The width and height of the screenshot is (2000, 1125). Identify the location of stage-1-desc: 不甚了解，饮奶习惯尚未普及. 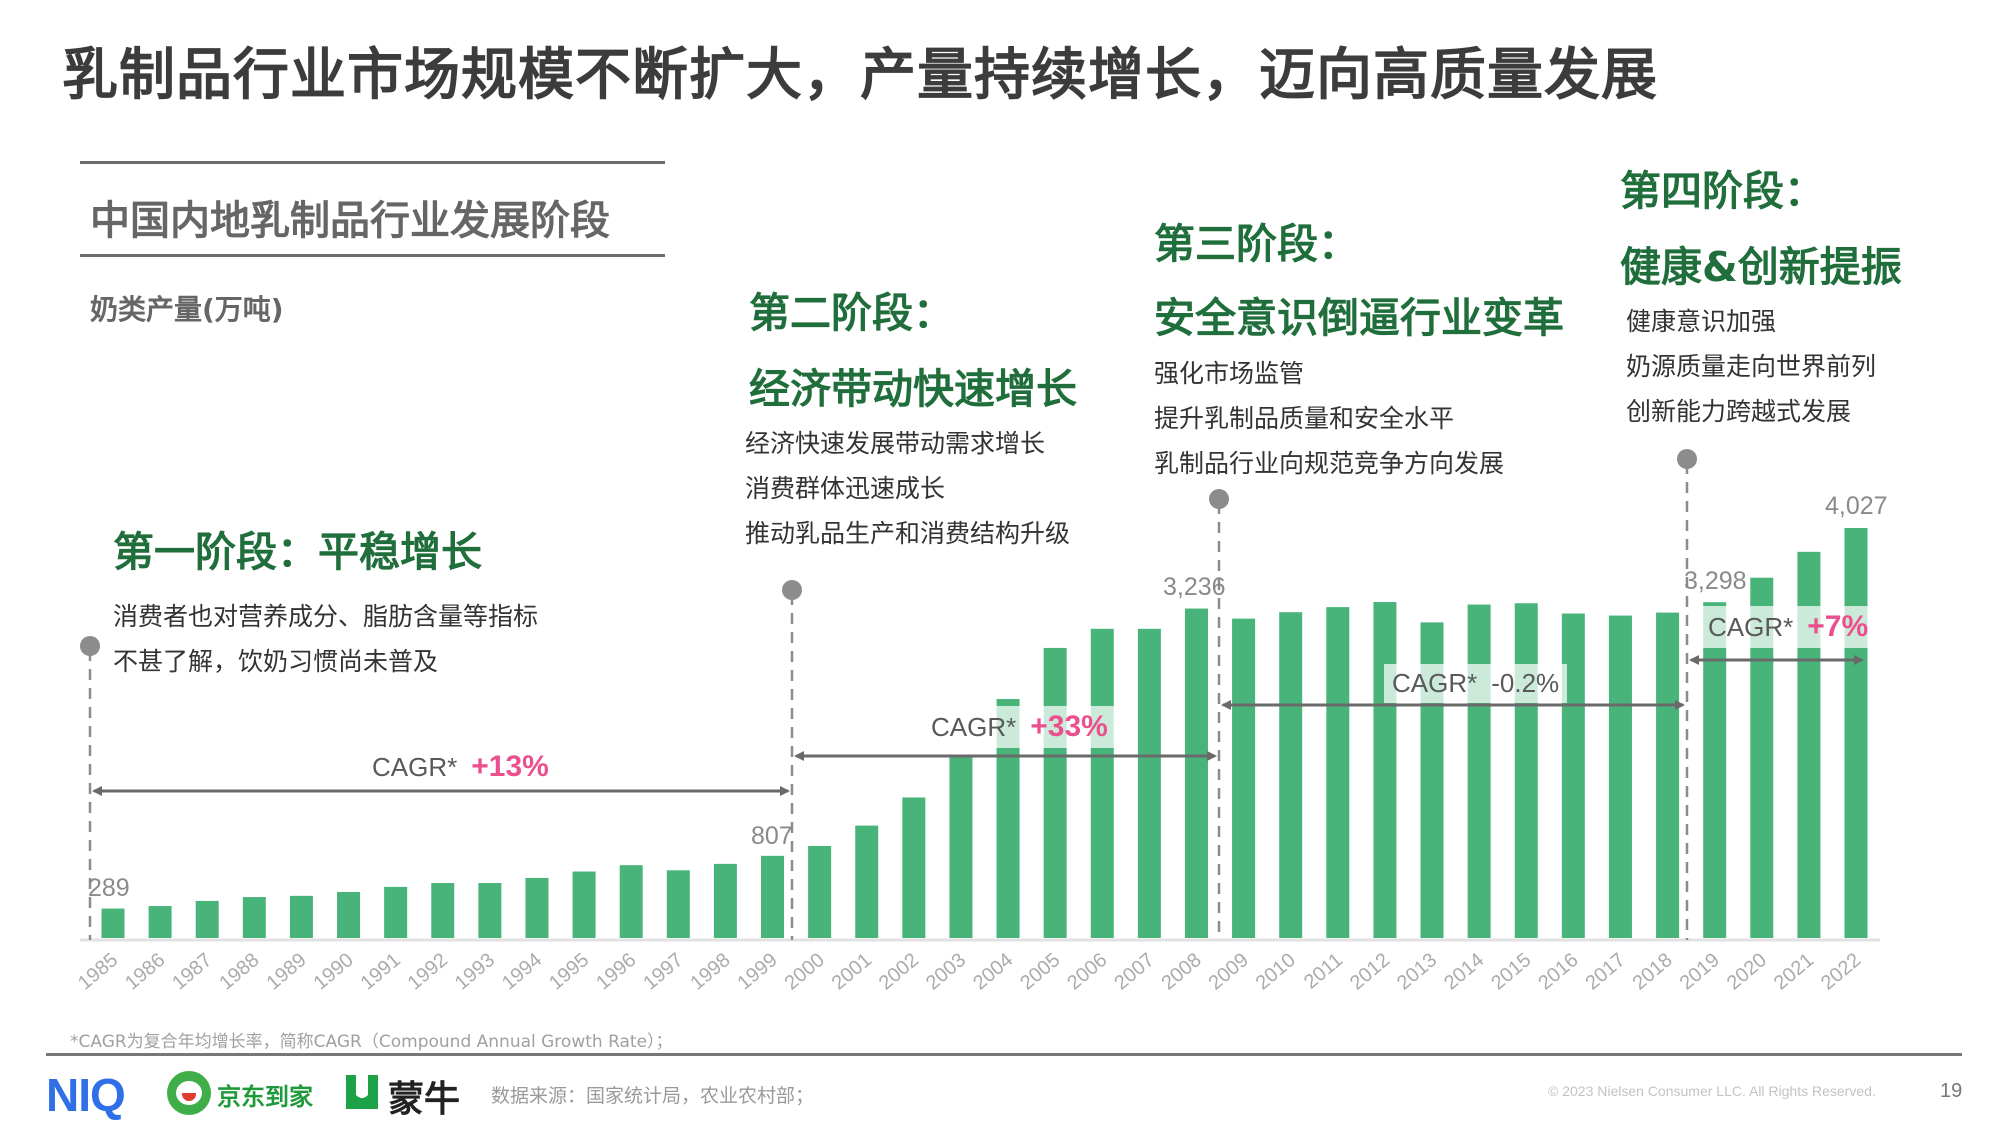
(276, 661).